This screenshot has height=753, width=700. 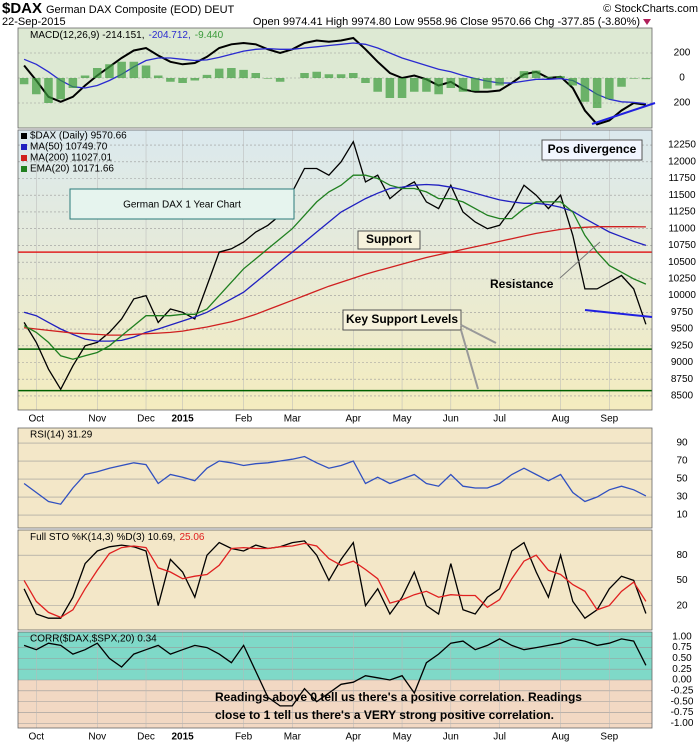 I want to click on note-box, so click(x=402, y=320).